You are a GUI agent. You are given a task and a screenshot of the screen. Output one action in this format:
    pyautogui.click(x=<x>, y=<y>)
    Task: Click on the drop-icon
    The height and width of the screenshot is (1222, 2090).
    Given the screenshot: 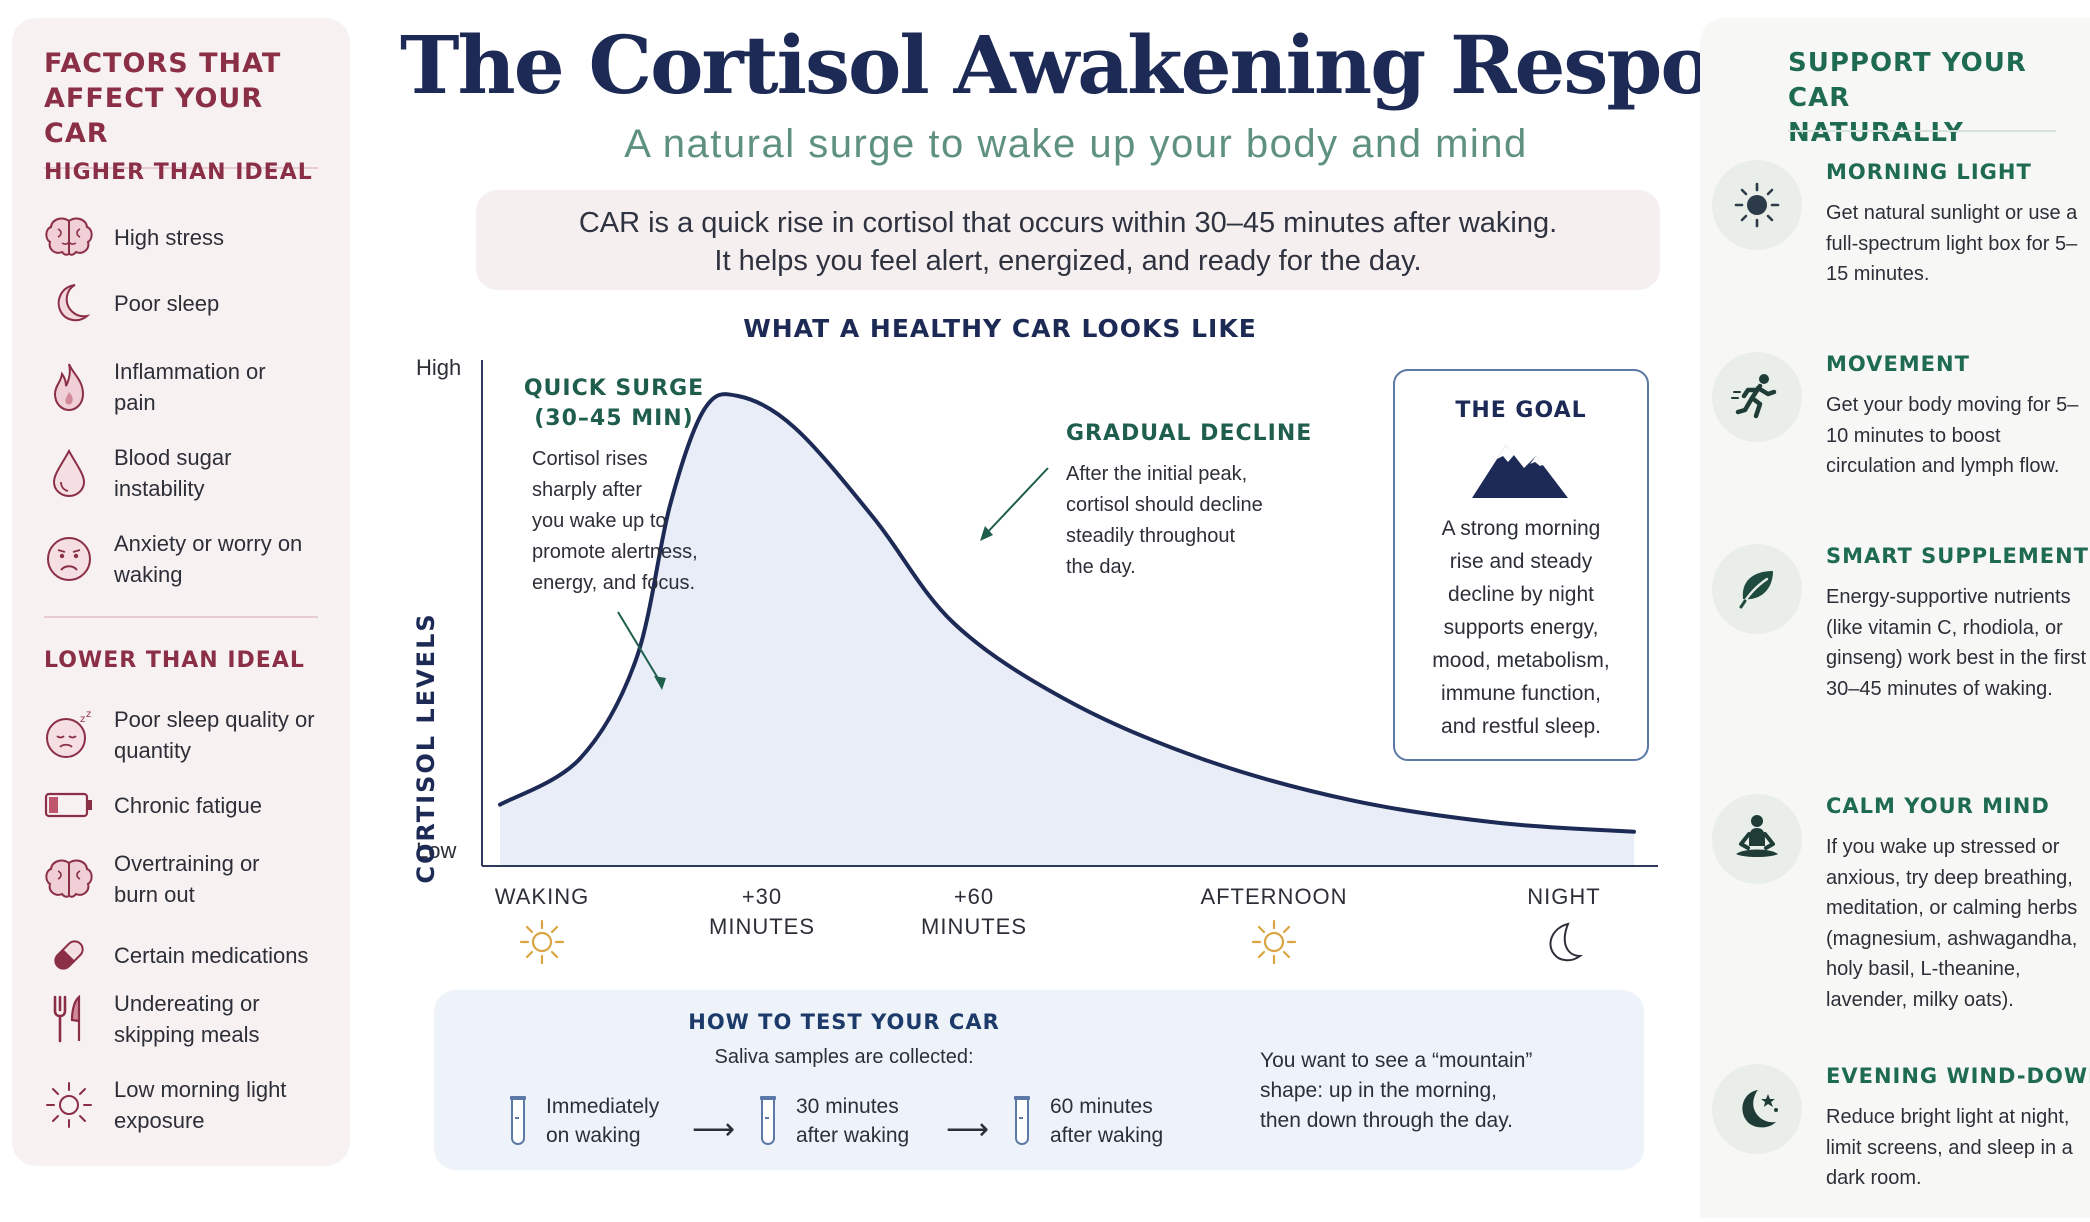 What is the action you would take?
    pyautogui.click(x=69, y=473)
    